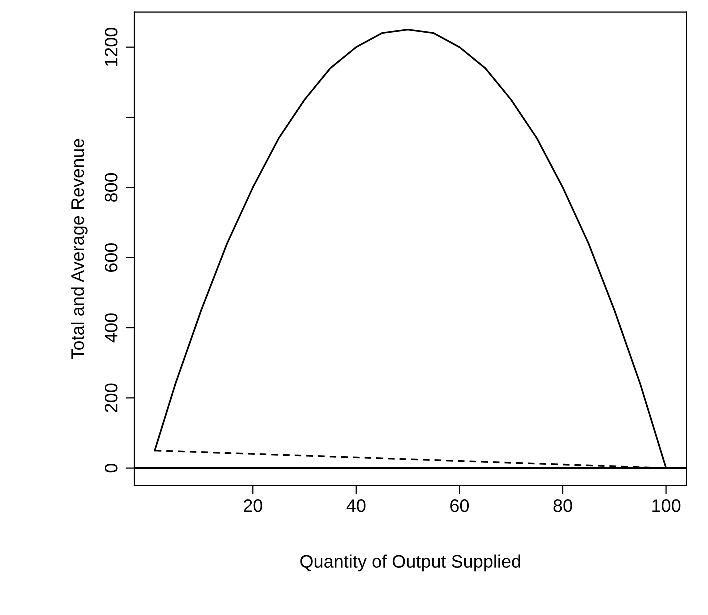 This screenshot has height=615, width=708. What do you see at coordinates (460, 506) in the screenshot?
I see `x-tick-label: 60` at bounding box center [460, 506].